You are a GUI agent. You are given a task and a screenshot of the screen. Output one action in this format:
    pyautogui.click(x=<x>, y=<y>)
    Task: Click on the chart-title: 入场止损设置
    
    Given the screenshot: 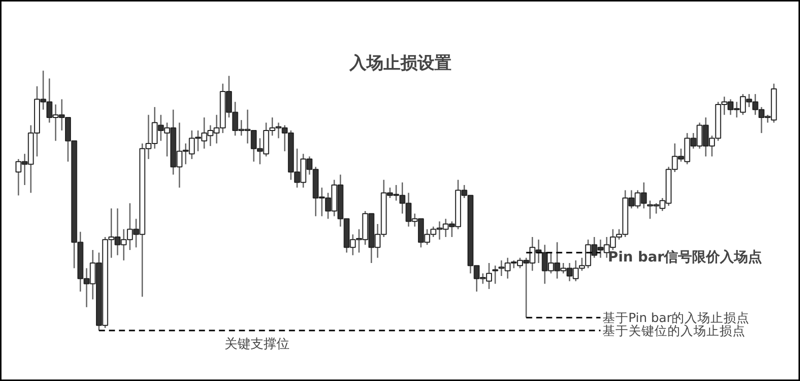 What is the action you would take?
    pyautogui.click(x=400, y=64)
    